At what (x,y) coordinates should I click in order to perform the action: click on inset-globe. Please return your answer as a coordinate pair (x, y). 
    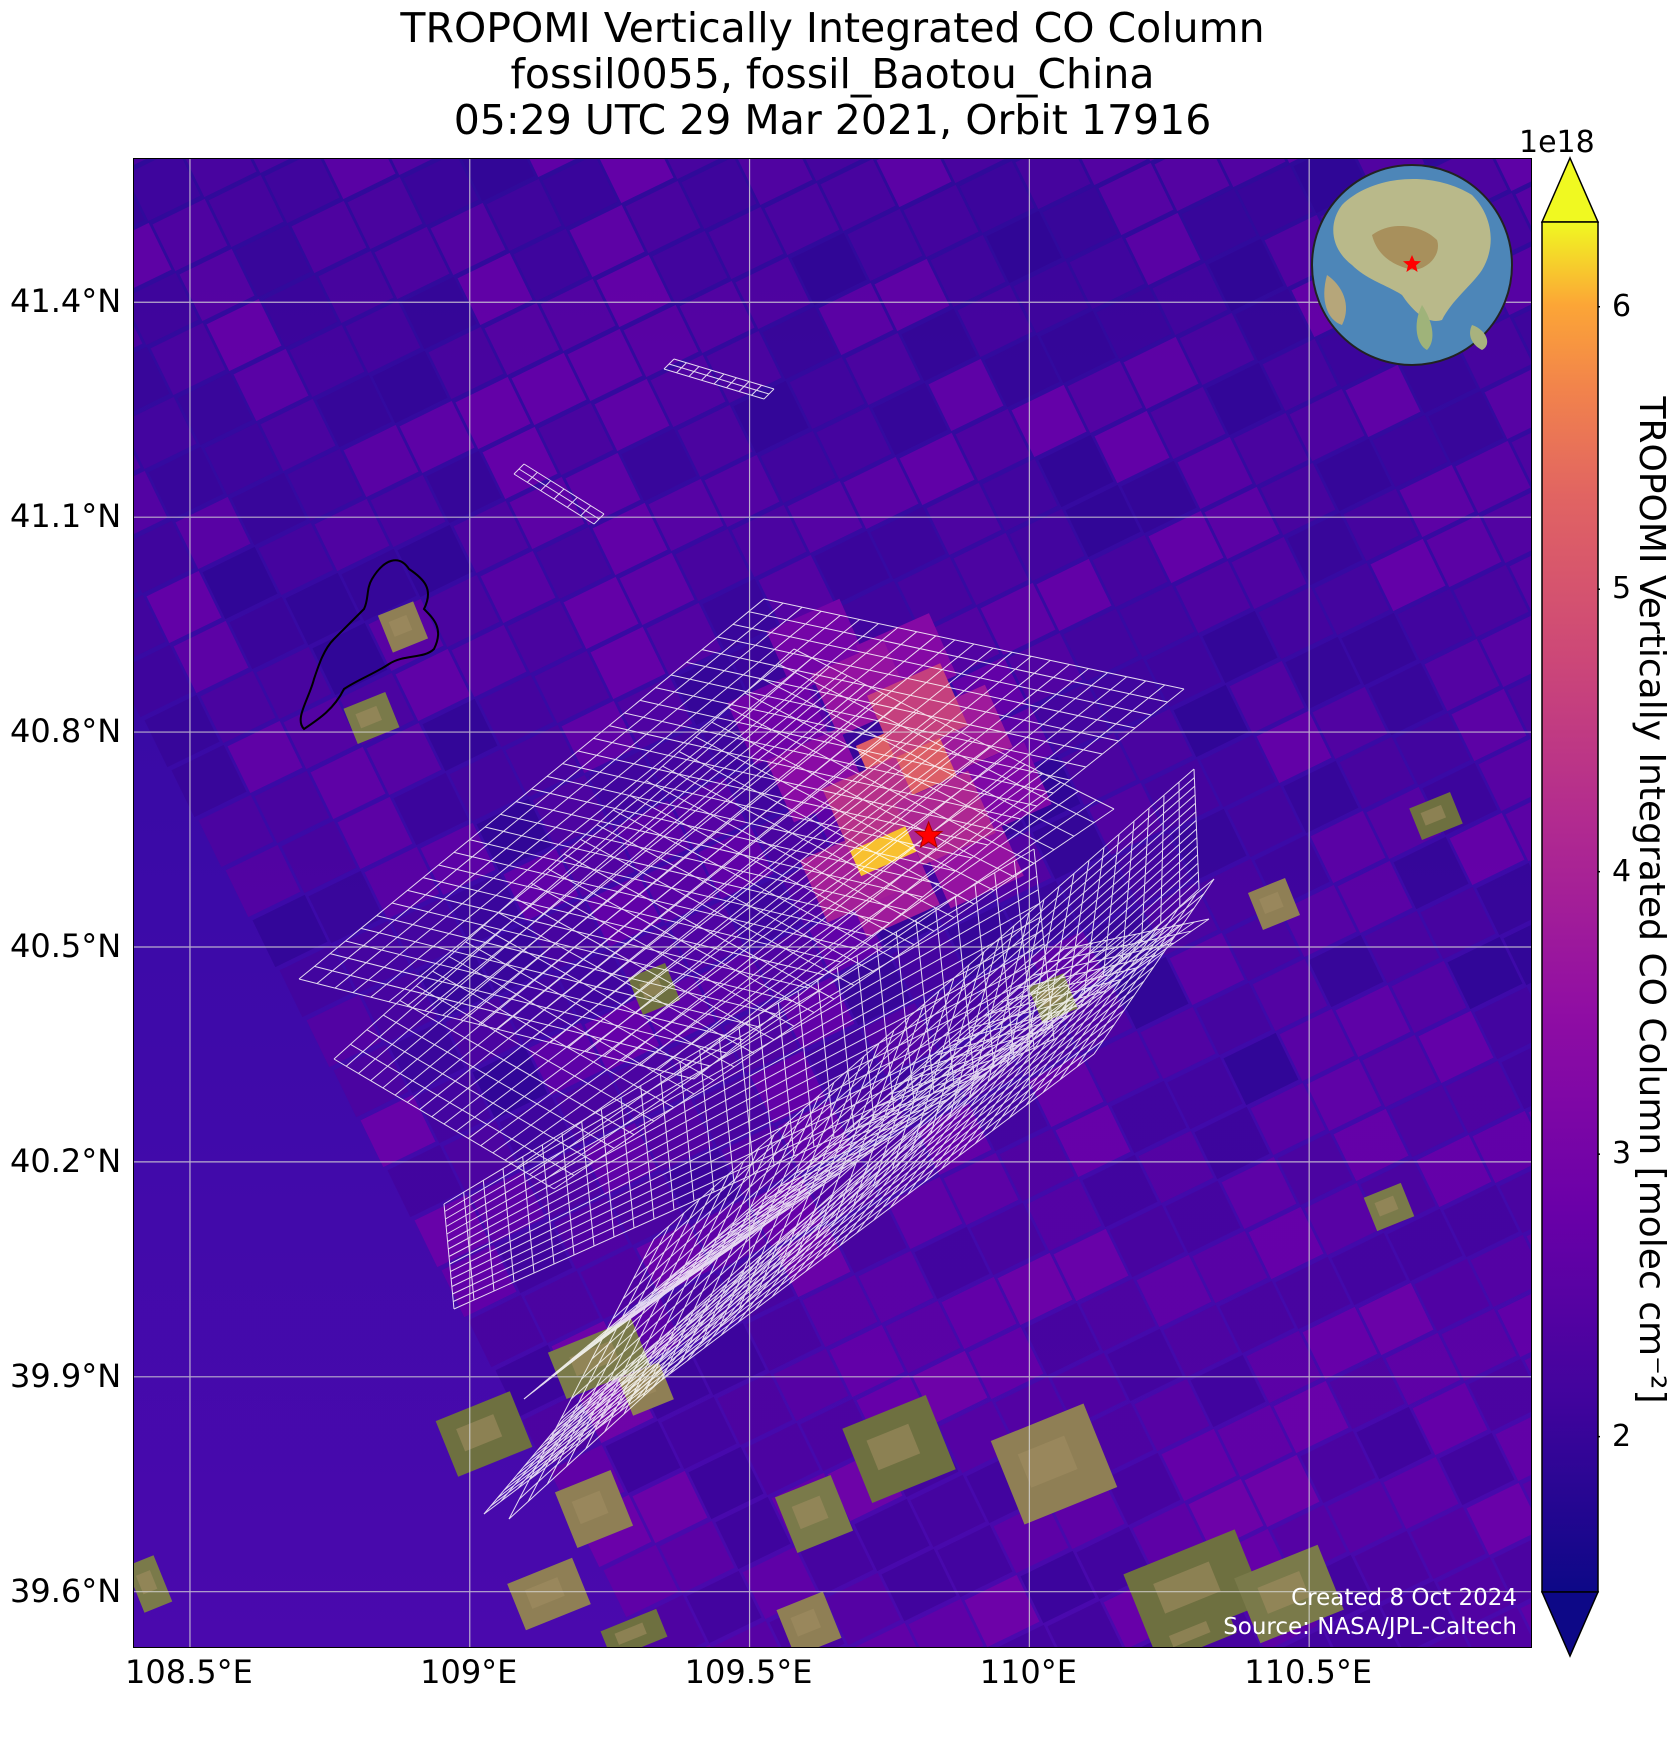
    Looking at the image, I should click on (1412, 265).